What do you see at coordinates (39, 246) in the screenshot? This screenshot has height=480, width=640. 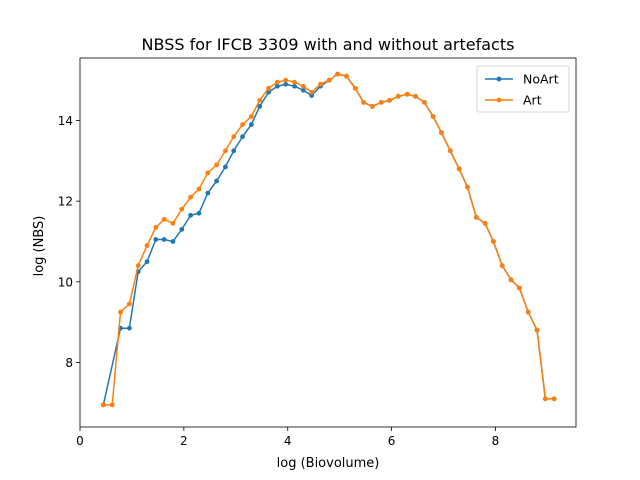 I see `y-axis-label: log (NBS)` at bounding box center [39, 246].